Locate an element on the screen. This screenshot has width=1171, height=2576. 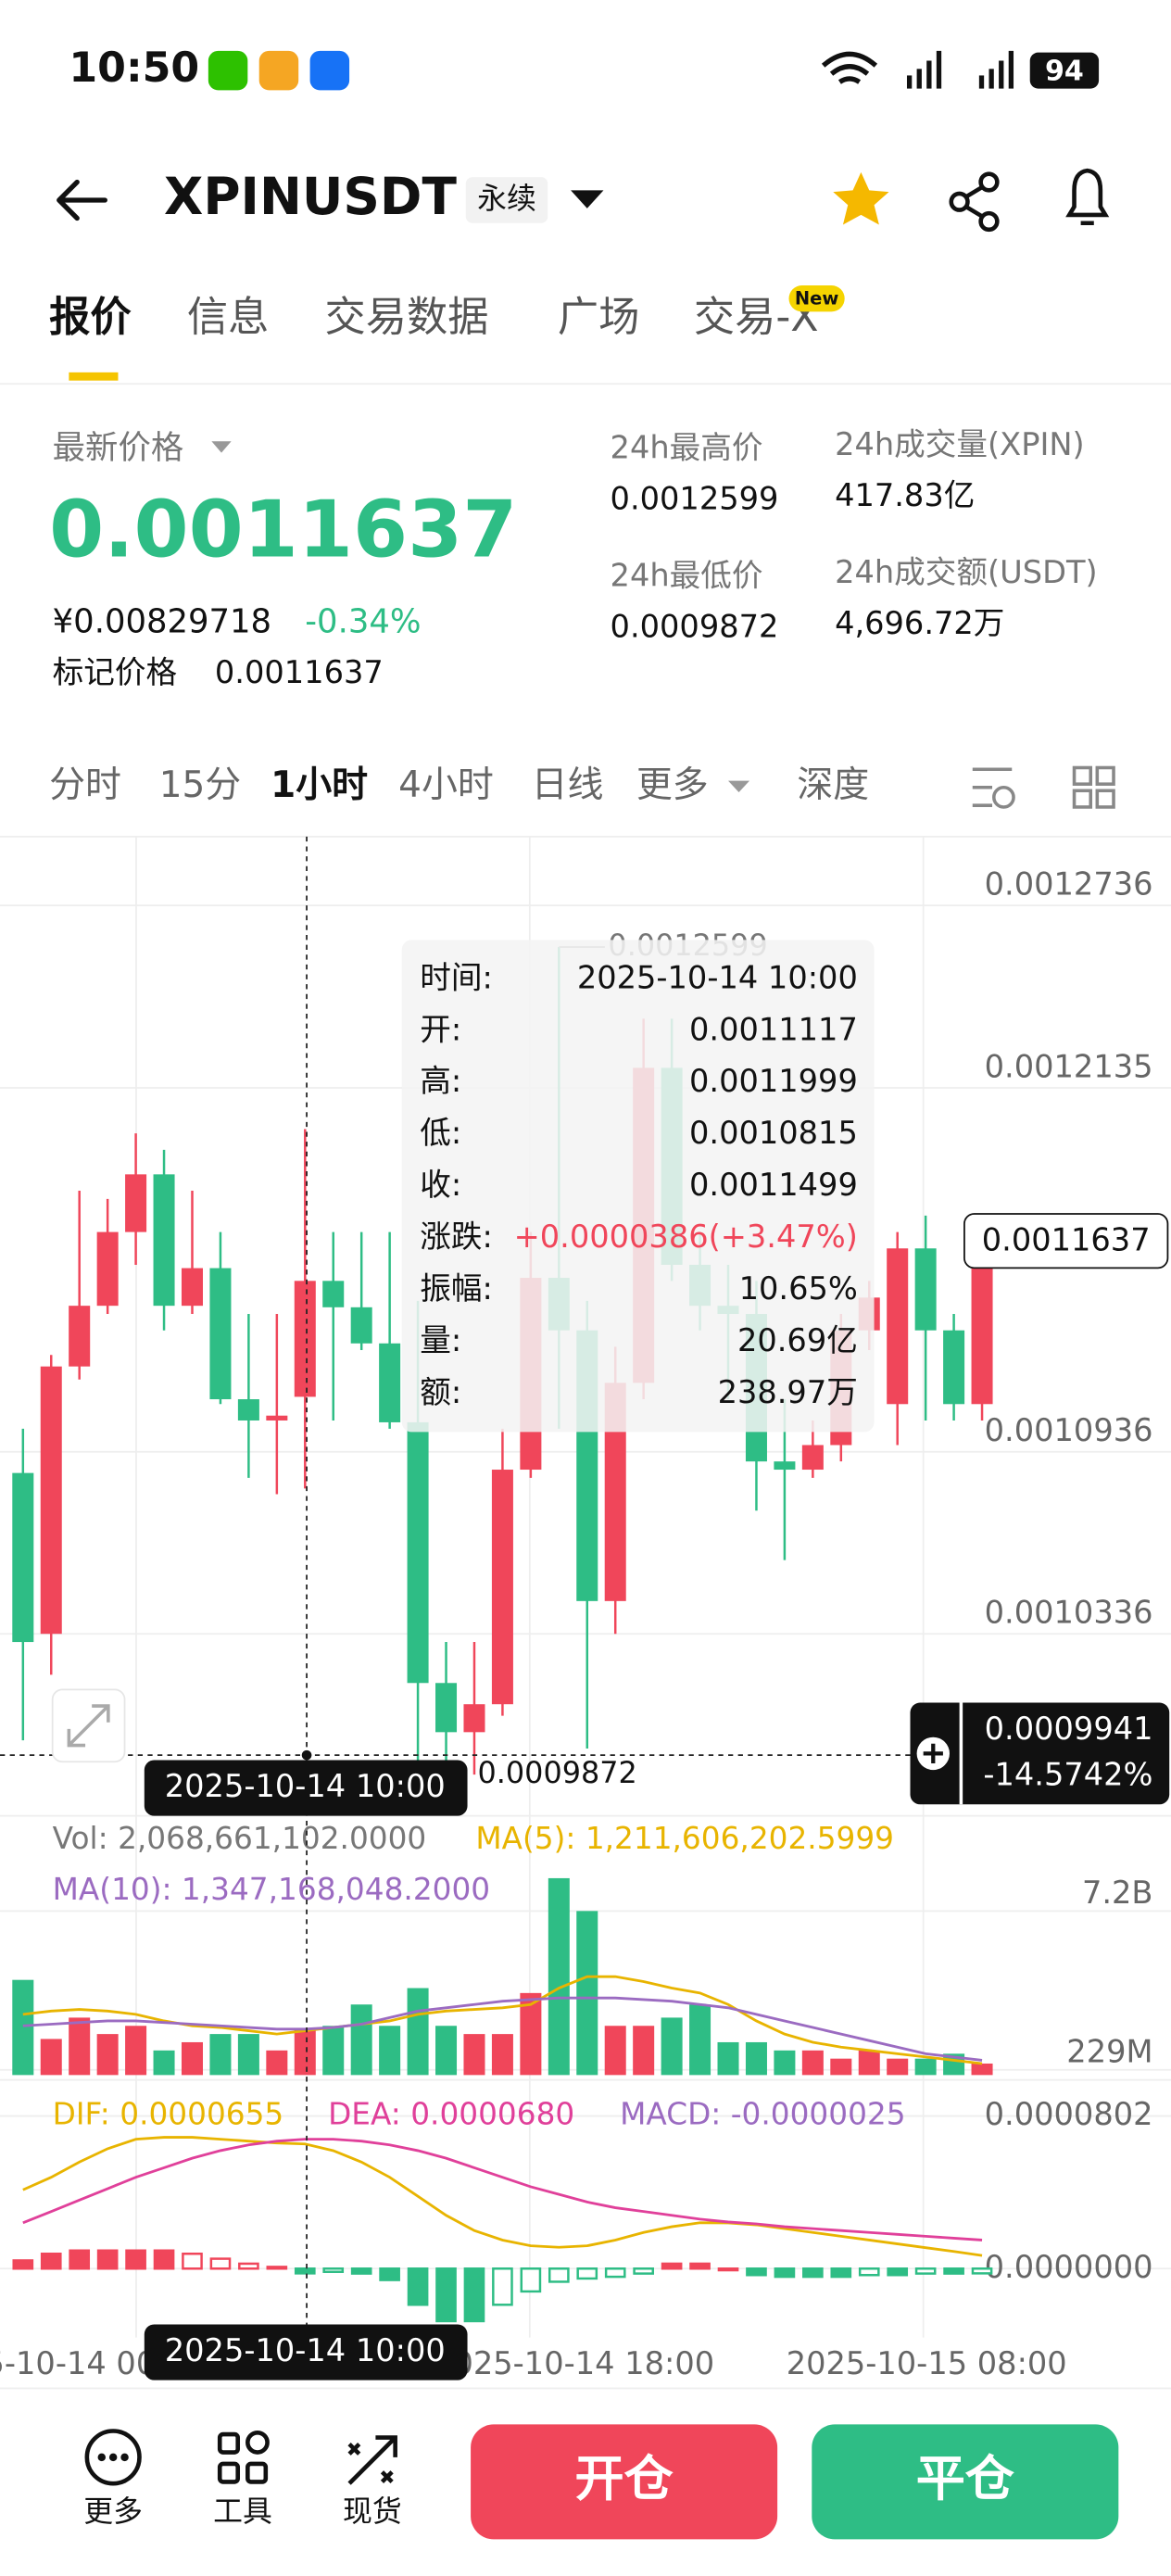
interval: 1小时 is located at coordinates (320, 785).